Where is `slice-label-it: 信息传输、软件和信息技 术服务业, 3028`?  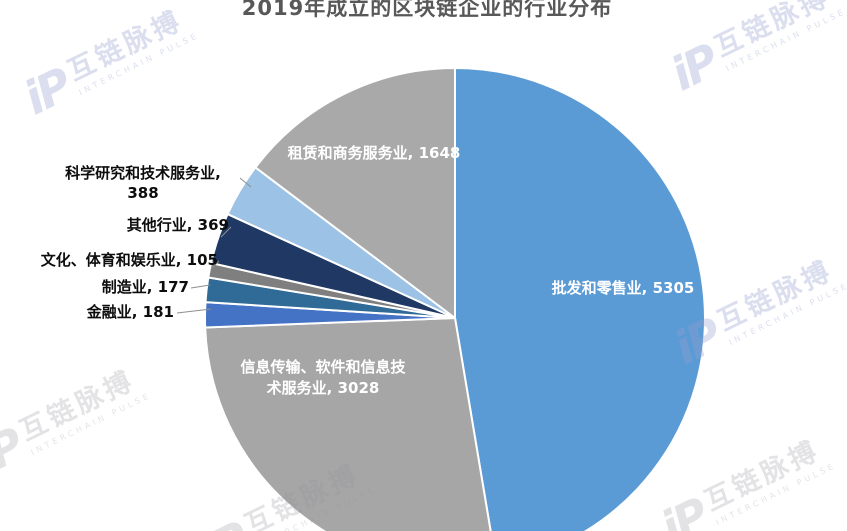 slice-label-it: 信息传输、软件和信息技 术服务业, 3028 is located at coordinates (323, 378).